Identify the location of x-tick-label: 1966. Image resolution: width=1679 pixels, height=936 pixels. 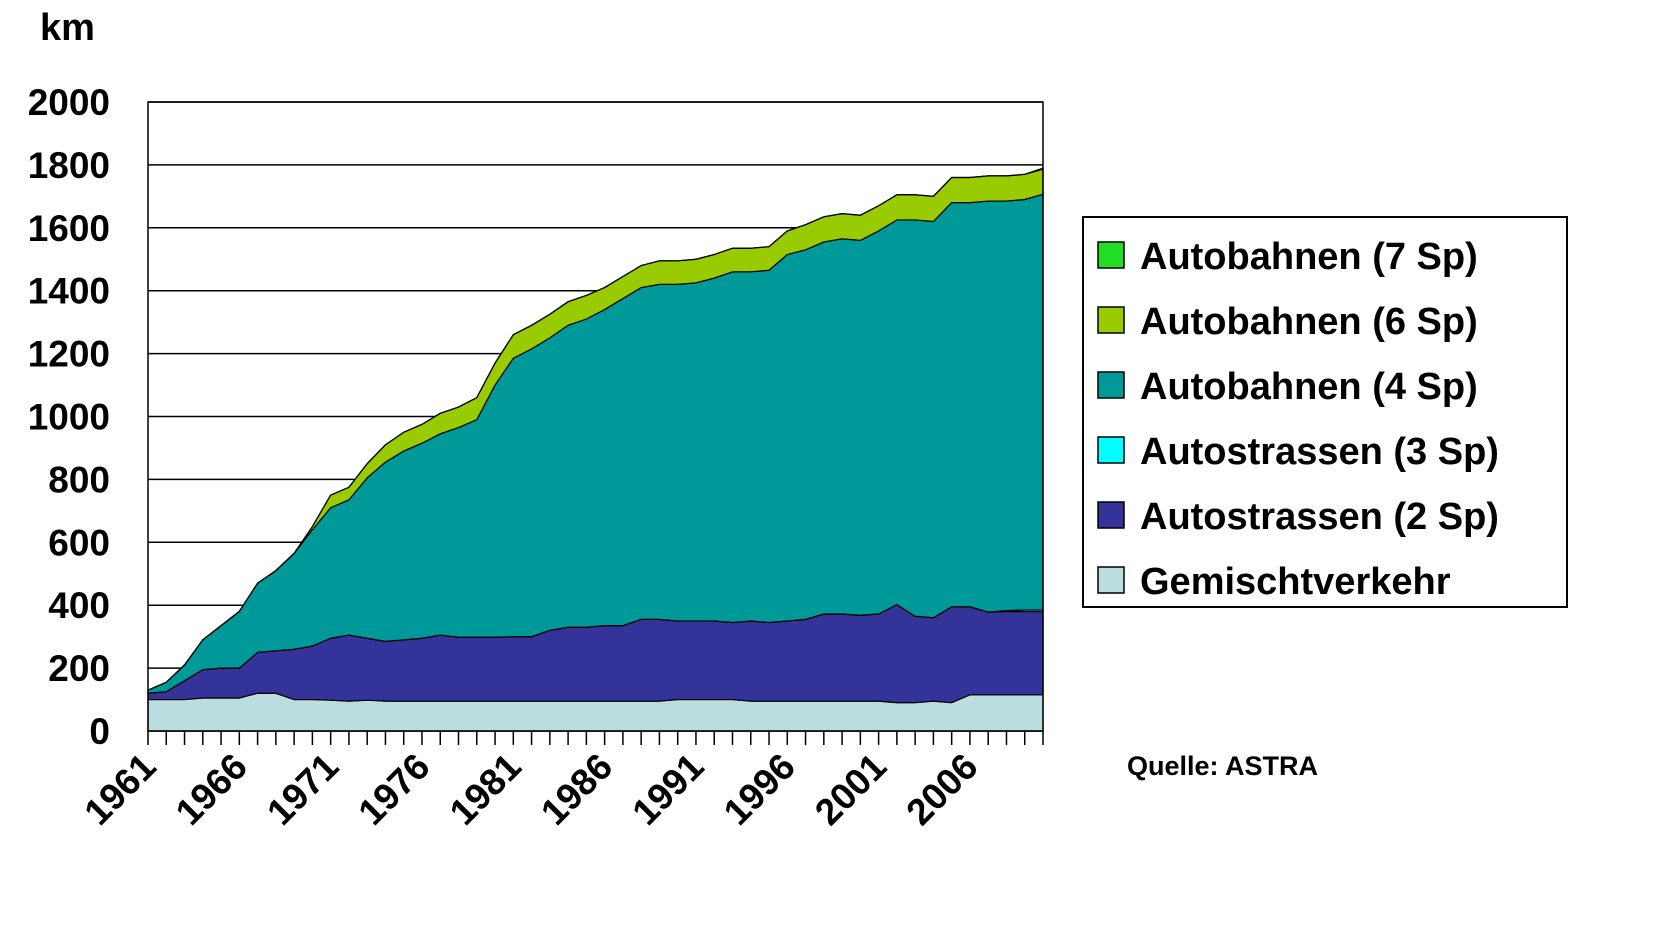
(211, 789).